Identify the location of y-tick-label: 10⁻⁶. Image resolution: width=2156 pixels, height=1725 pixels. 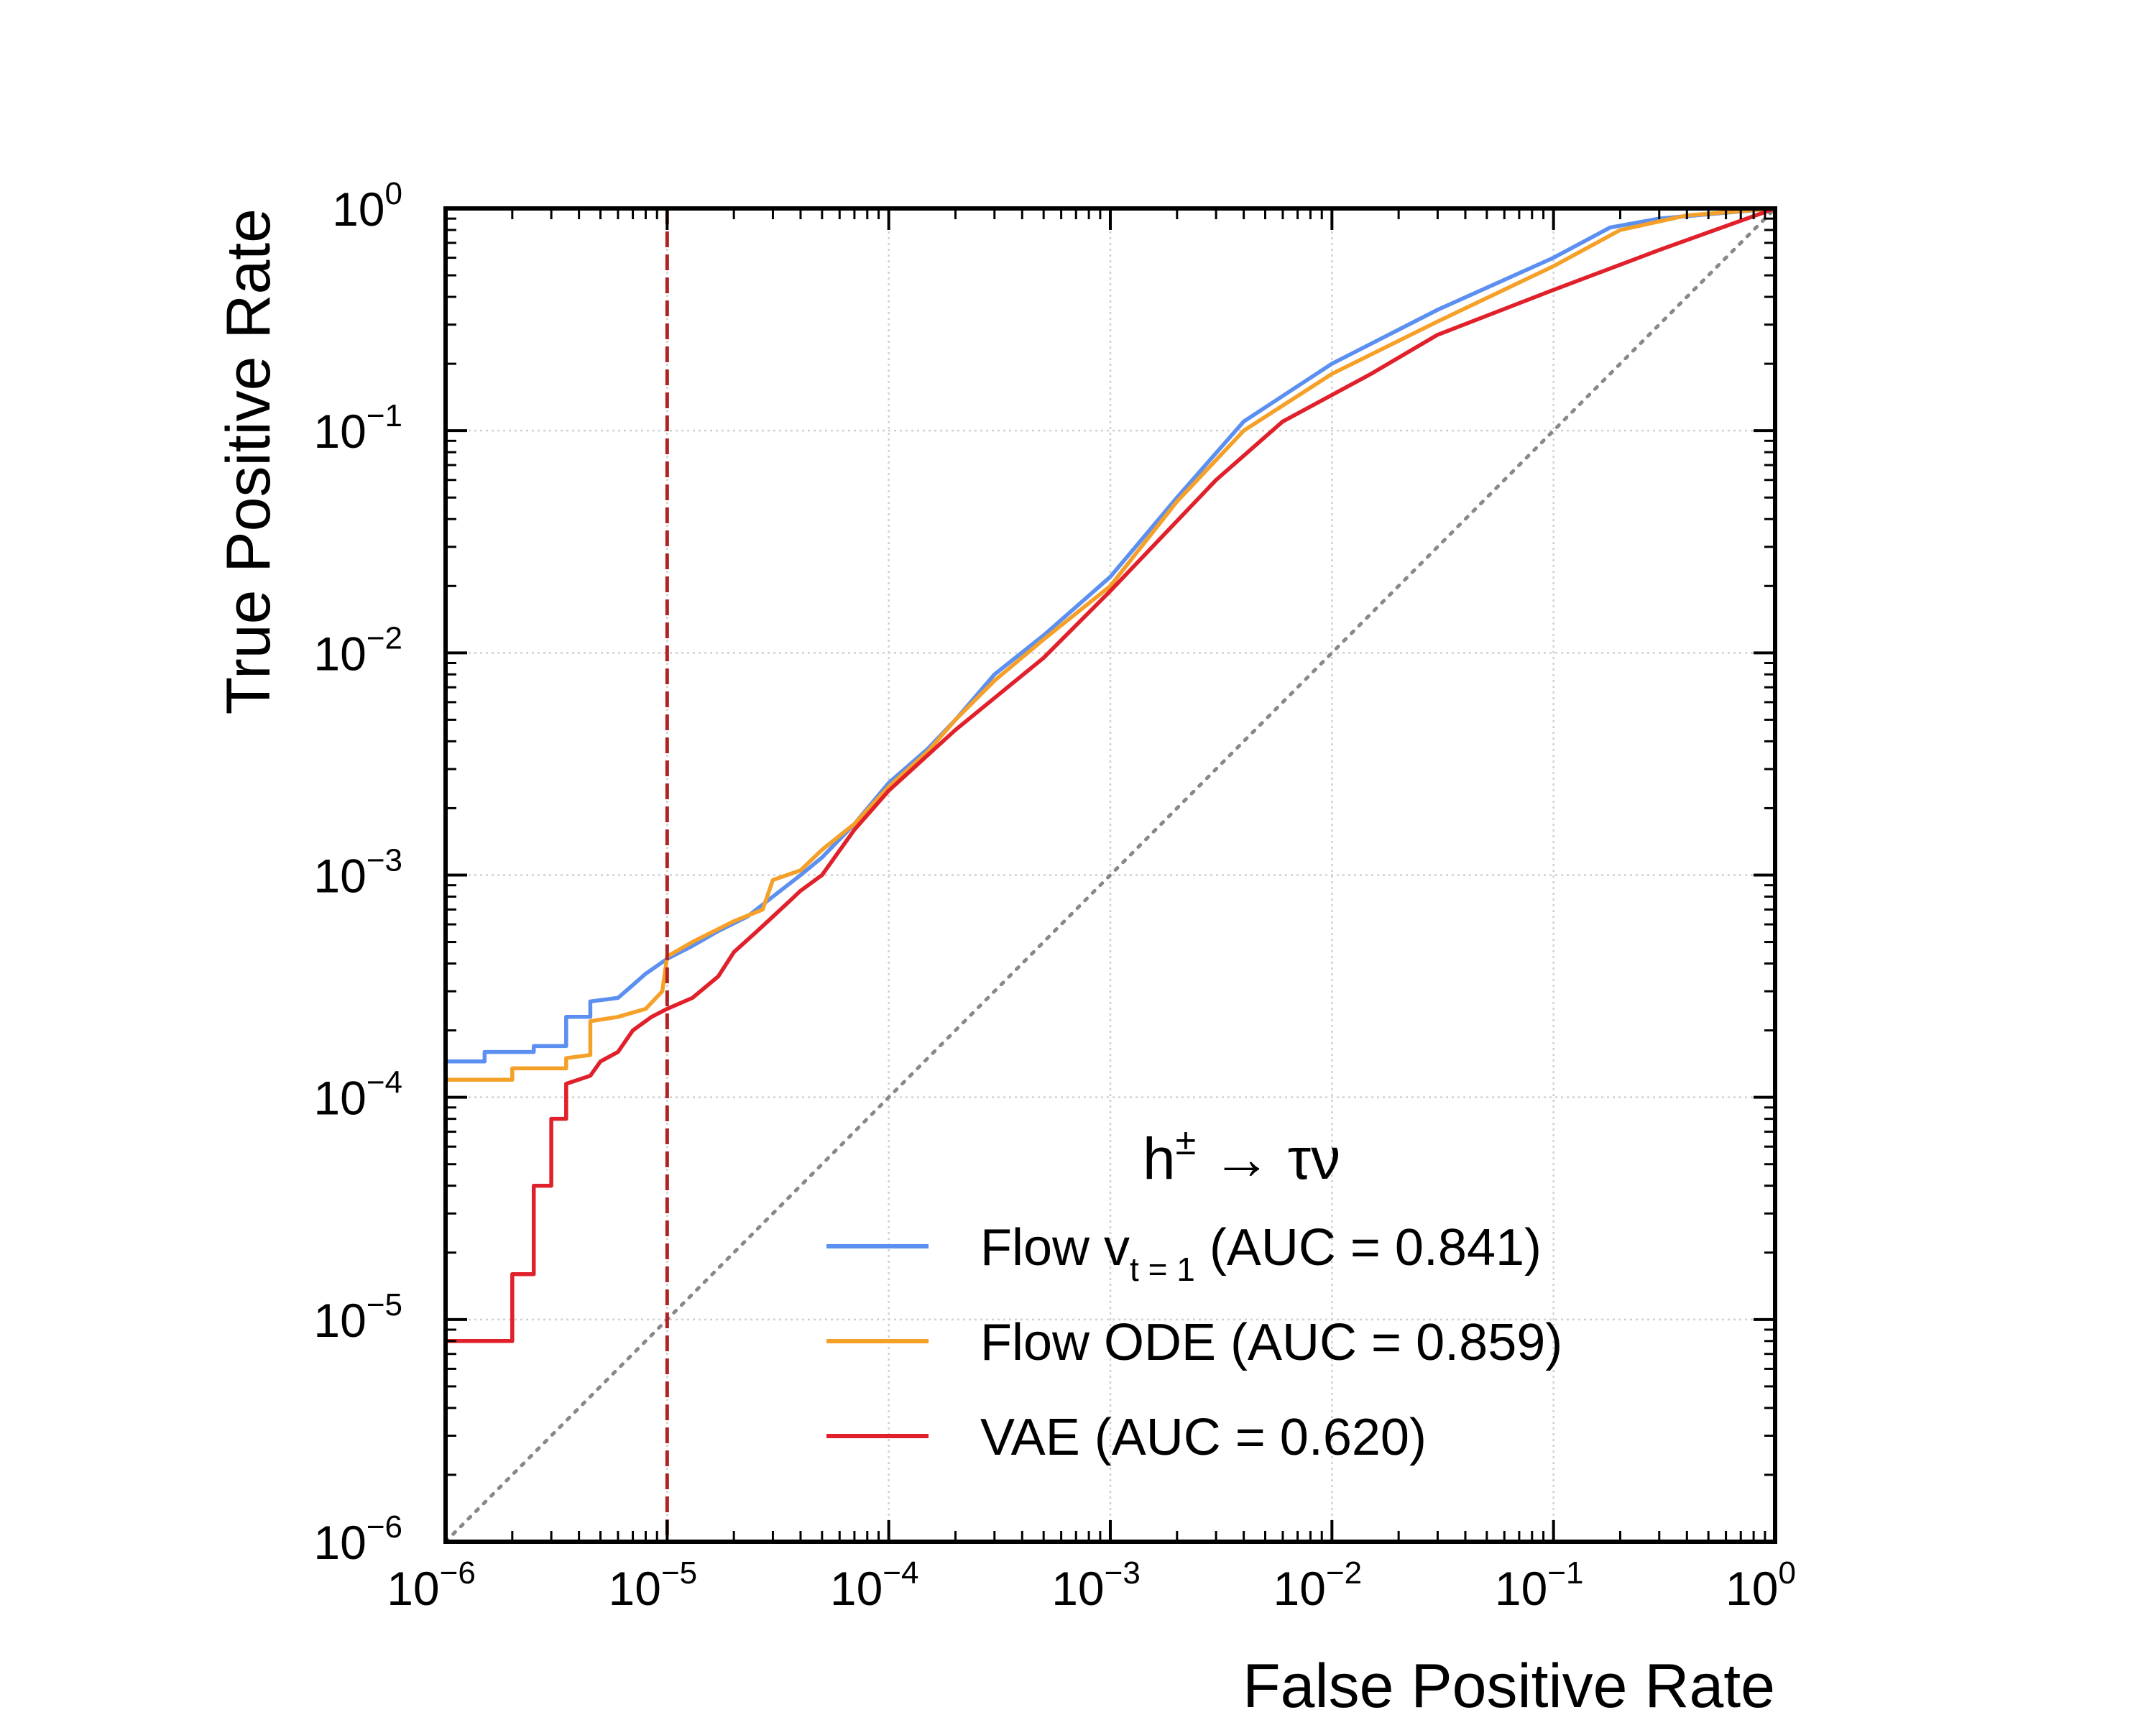
(357, 1539).